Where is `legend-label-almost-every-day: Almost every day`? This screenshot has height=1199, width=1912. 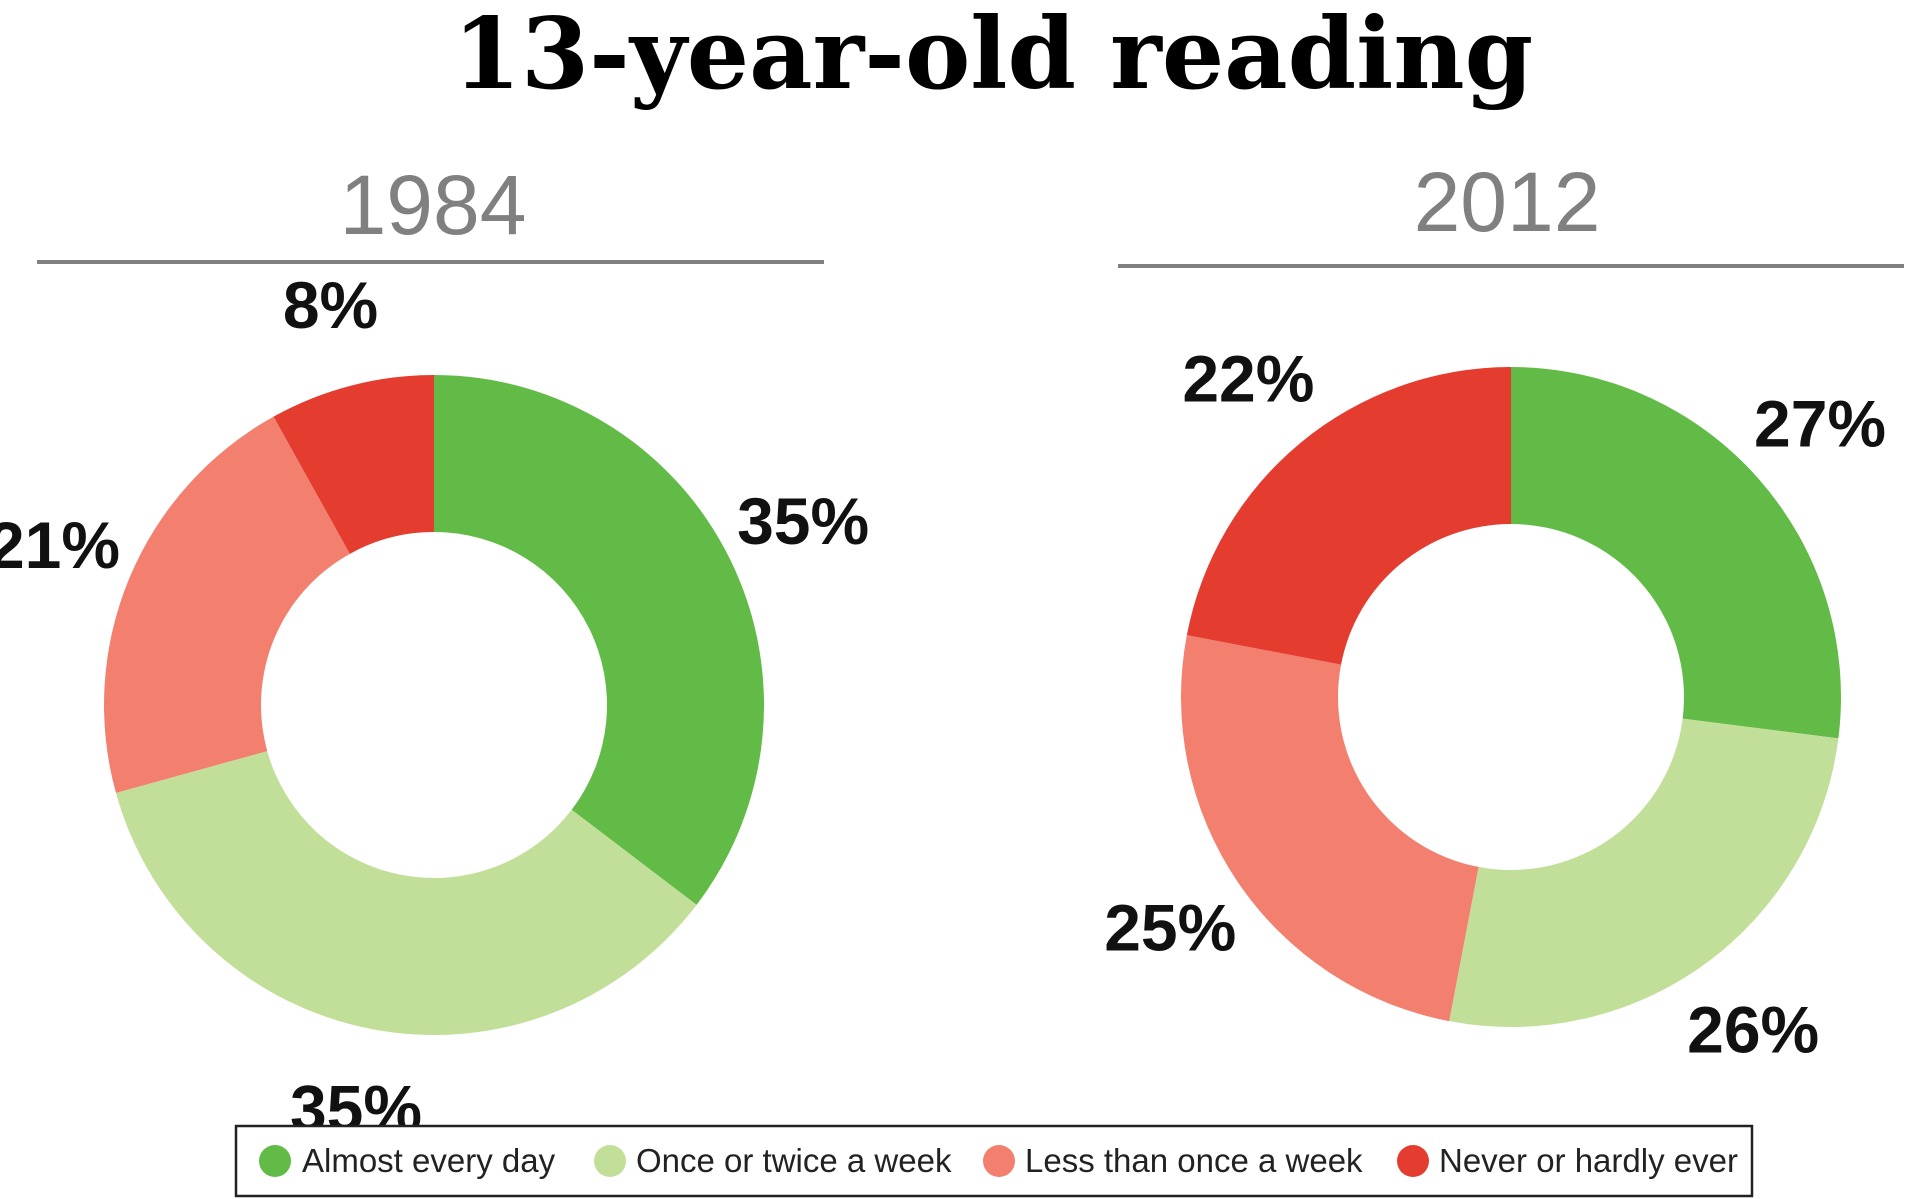 legend-label-almost-every-day: Almost every day is located at coordinates (429, 1160).